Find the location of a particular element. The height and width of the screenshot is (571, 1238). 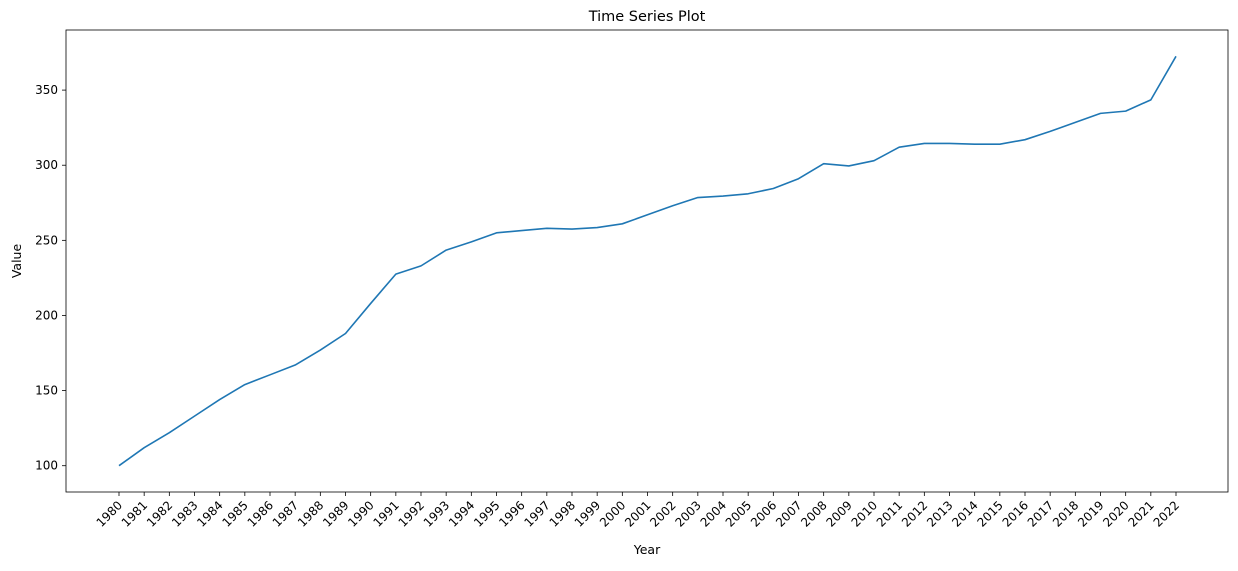

x-tick-label: 1983 is located at coordinates (184, 513).